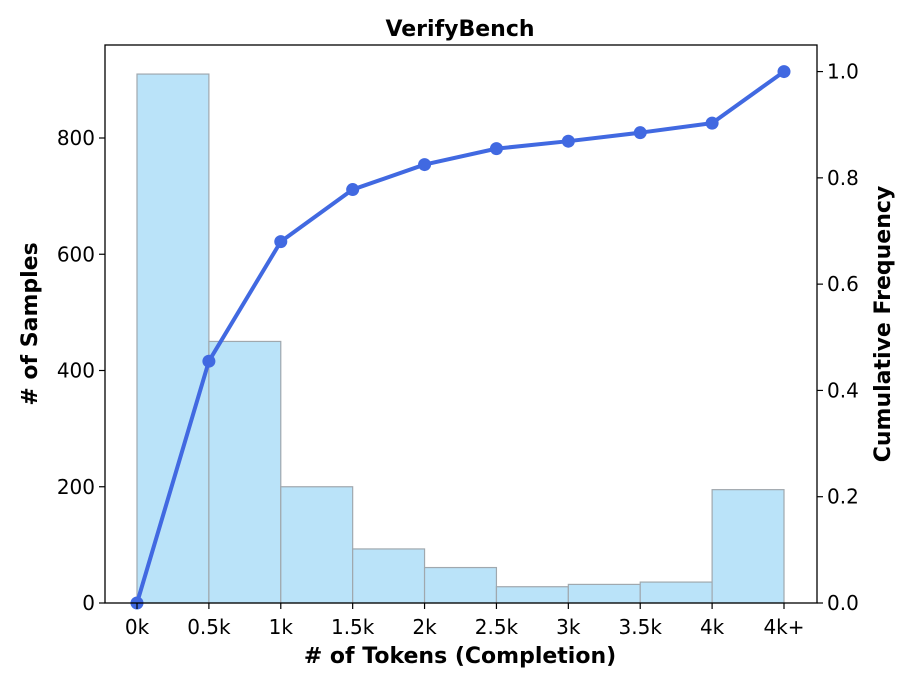  I want to click on y2-tick-label-2: 0.4, so click(843, 390).